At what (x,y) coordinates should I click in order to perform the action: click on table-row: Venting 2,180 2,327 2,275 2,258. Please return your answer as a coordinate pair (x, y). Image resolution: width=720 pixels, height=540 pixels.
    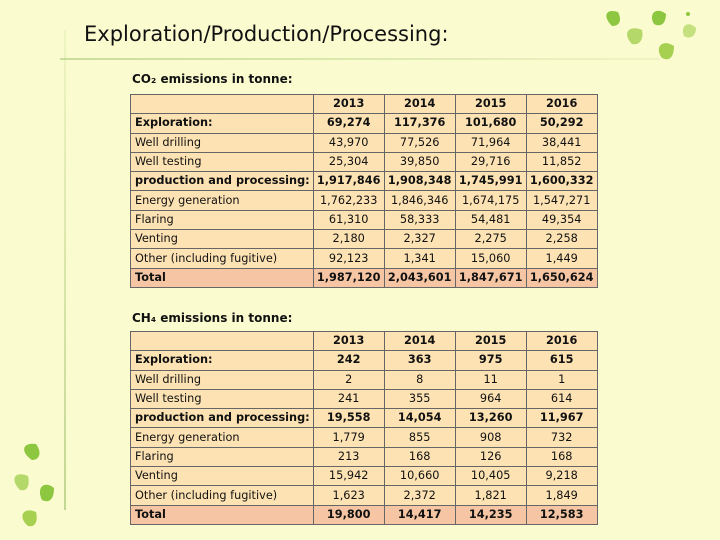
    Looking at the image, I should click on (364, 239).